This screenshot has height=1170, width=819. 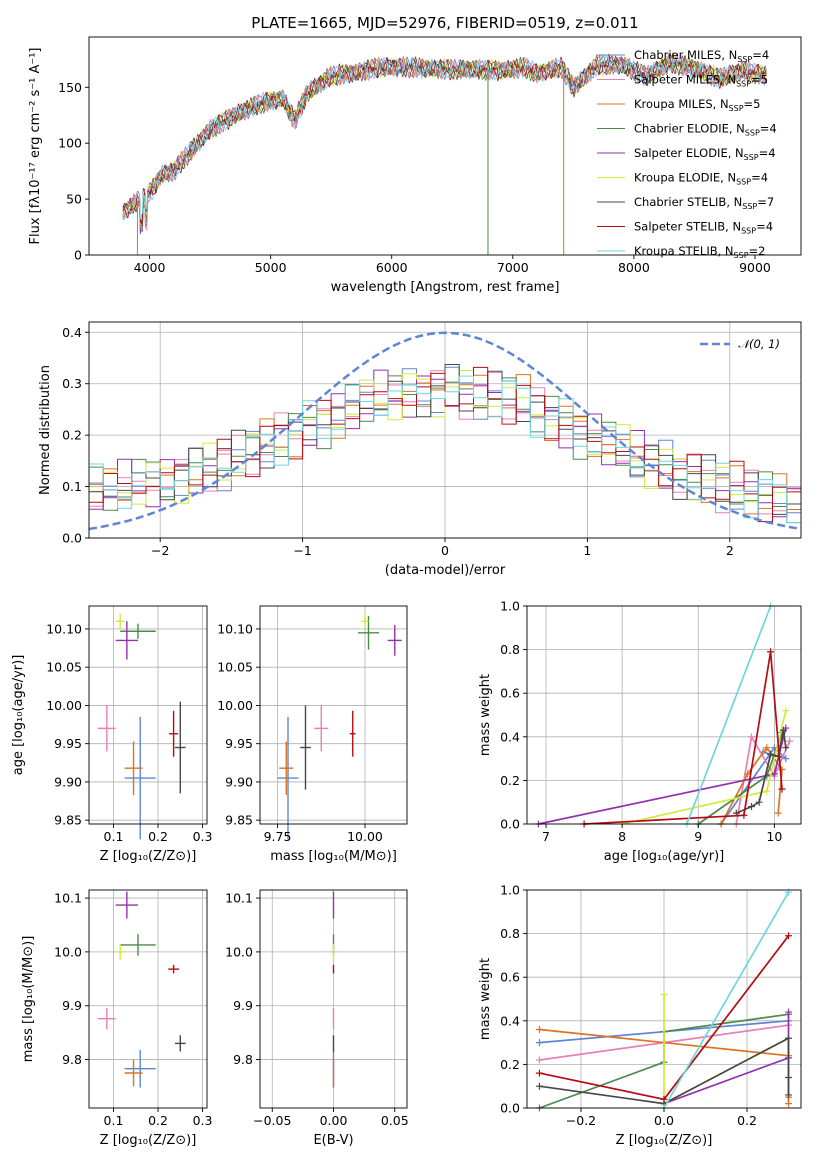 What do you see at coordinates (701, 56) in the screenshot?
I see `legend-label: Chabrier MILES, NSSP=4` at bounding box center [701, 56].